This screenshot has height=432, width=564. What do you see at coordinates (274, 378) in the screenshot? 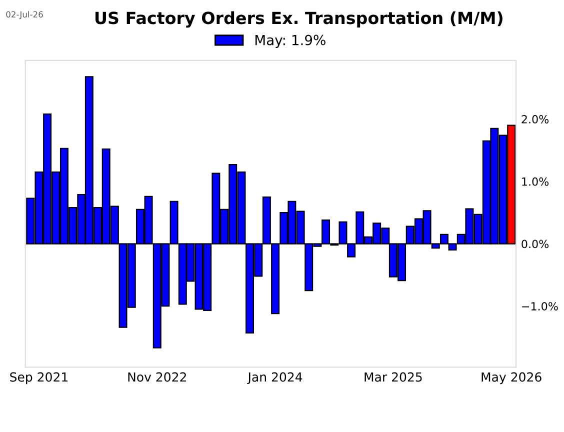
I see `x-tick-label: Jan 2024` at bounding box center [274, 378].